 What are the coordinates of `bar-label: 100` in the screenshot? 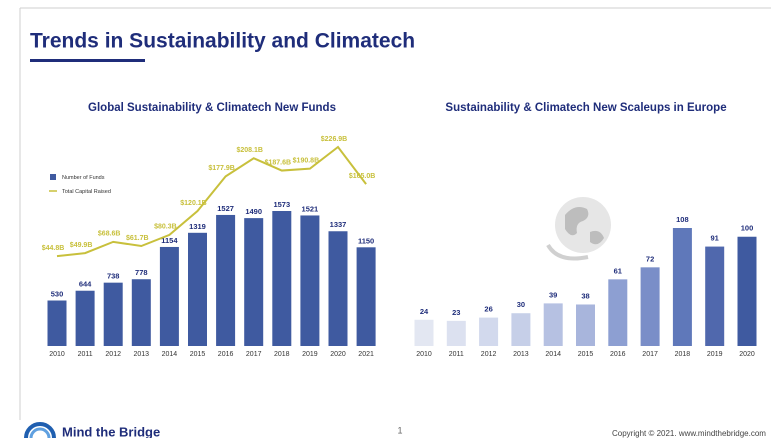 It's located at (747, 228).